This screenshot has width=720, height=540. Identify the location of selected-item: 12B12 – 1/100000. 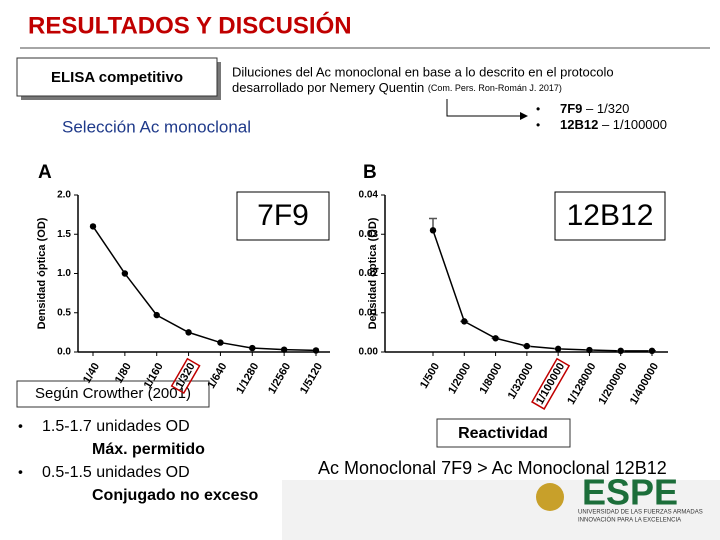
(613, 124).